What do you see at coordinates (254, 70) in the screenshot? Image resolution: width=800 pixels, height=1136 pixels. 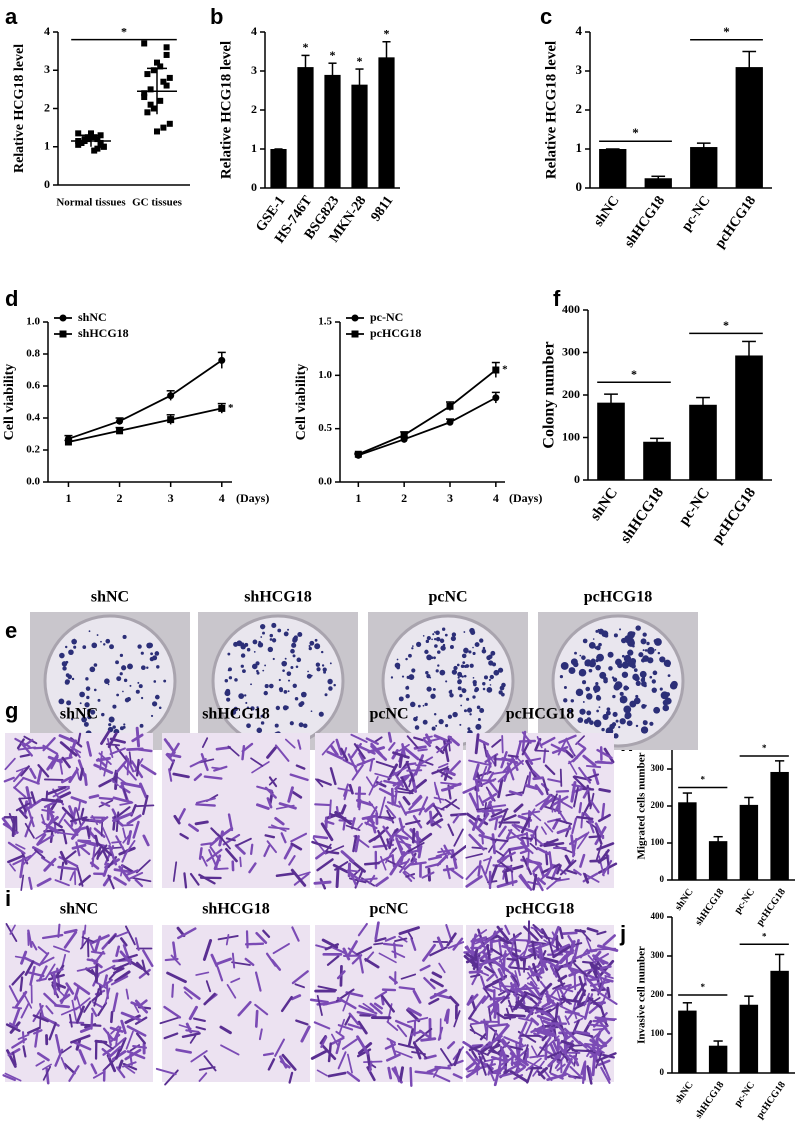 I see `y-tick-label: 3` at bounding box center [254, 70].